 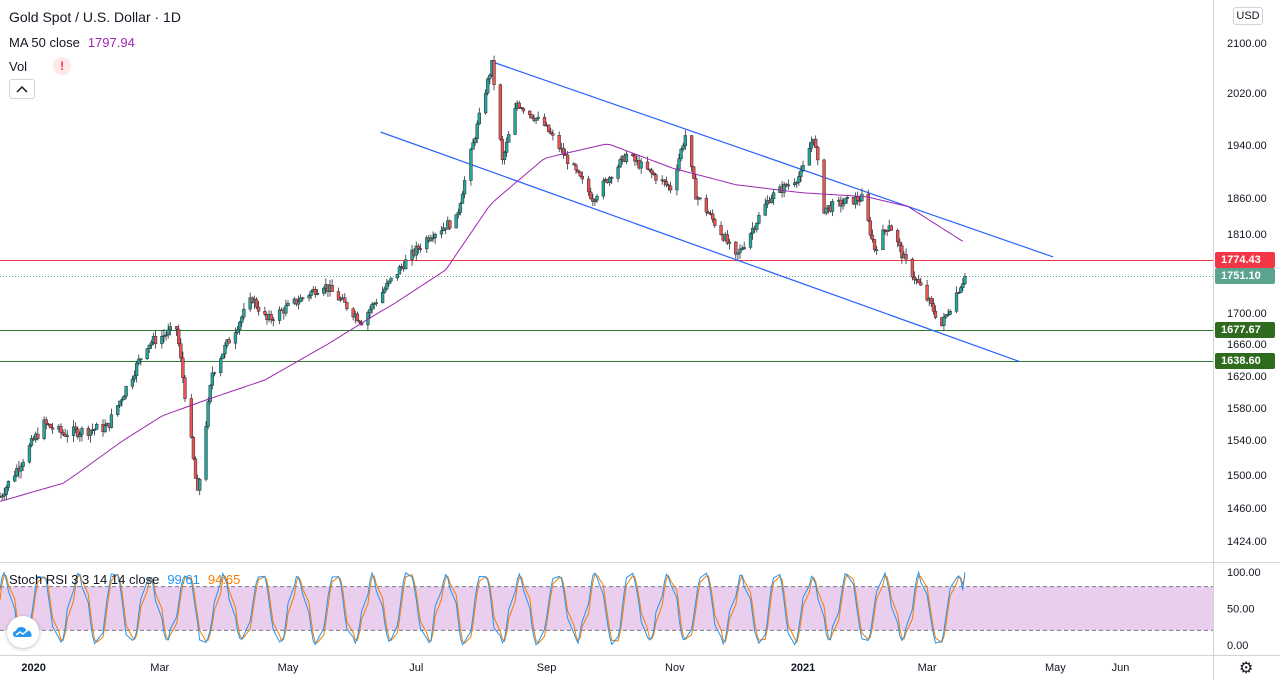 What do you see at coordinates (547, 668) in the screenshot?
I see `time-tick-label: Sep` at bounding box center [547, 668].